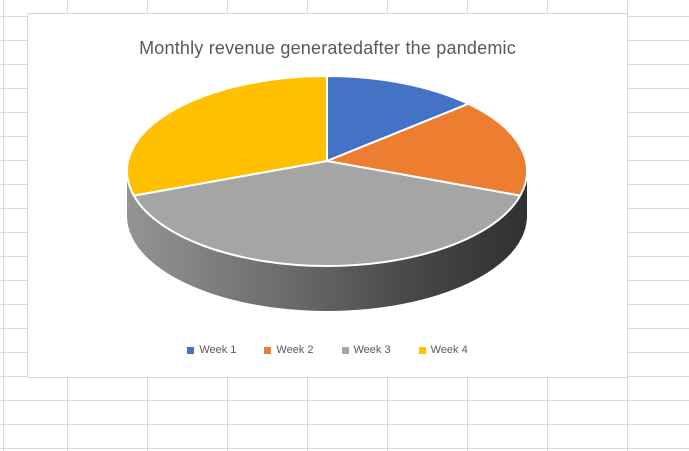 The height and width of the screenshot is (451, 689). Describe the element at coordinates (295, 350) in the screenshot. I see `legend-label: Week 2` at that location.